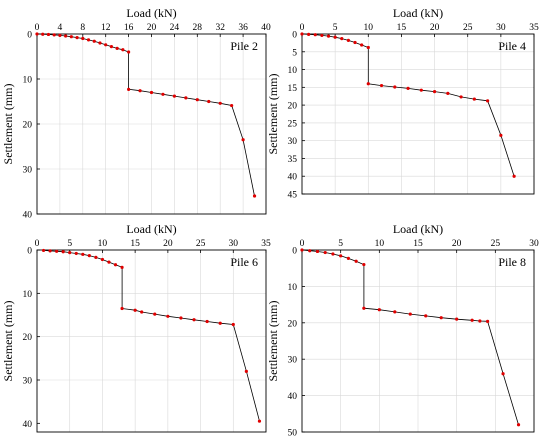 The image size is (550, 442). Describe the element at coordinates (293, 178) in the screenshot. I see `y-tick-label: 40` at that location.